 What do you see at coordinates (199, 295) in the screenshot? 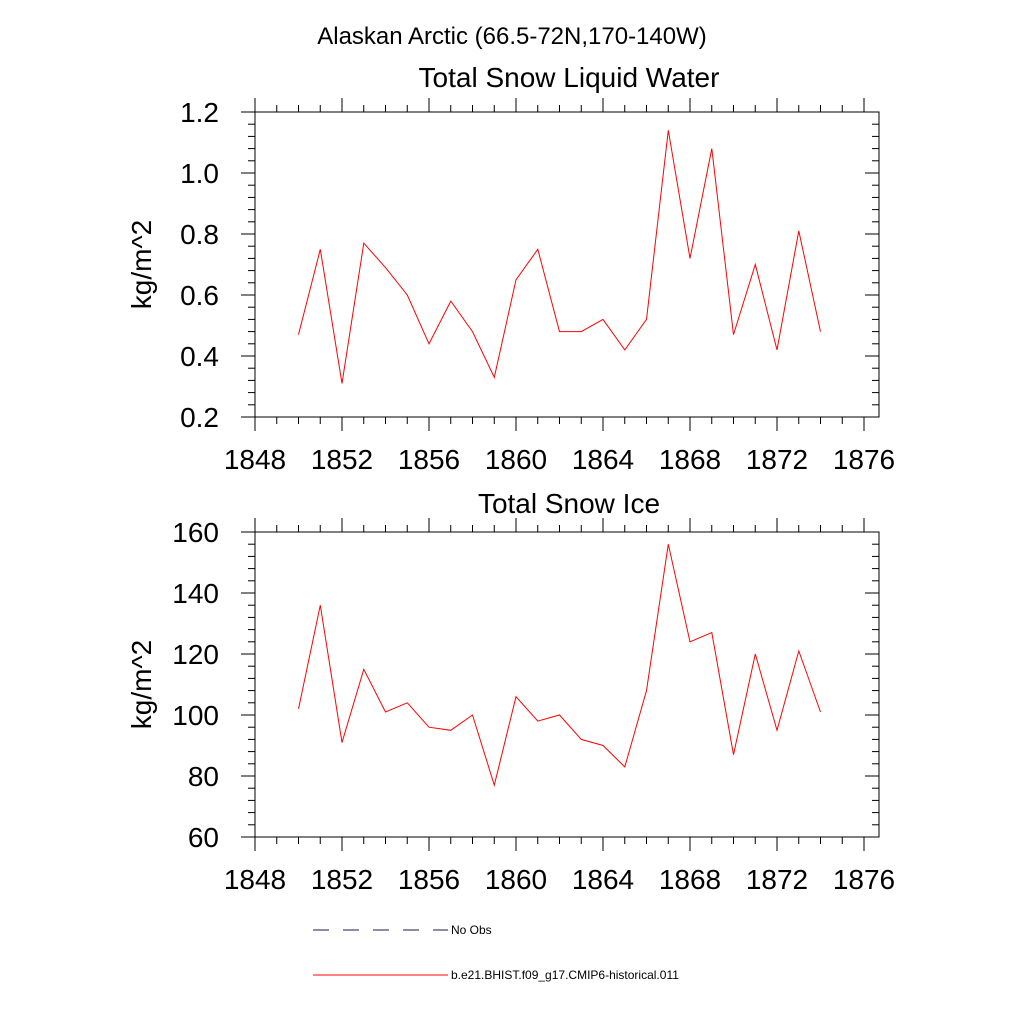
I see `y-tick-label: 0.6` at bounding box center [199, 295].